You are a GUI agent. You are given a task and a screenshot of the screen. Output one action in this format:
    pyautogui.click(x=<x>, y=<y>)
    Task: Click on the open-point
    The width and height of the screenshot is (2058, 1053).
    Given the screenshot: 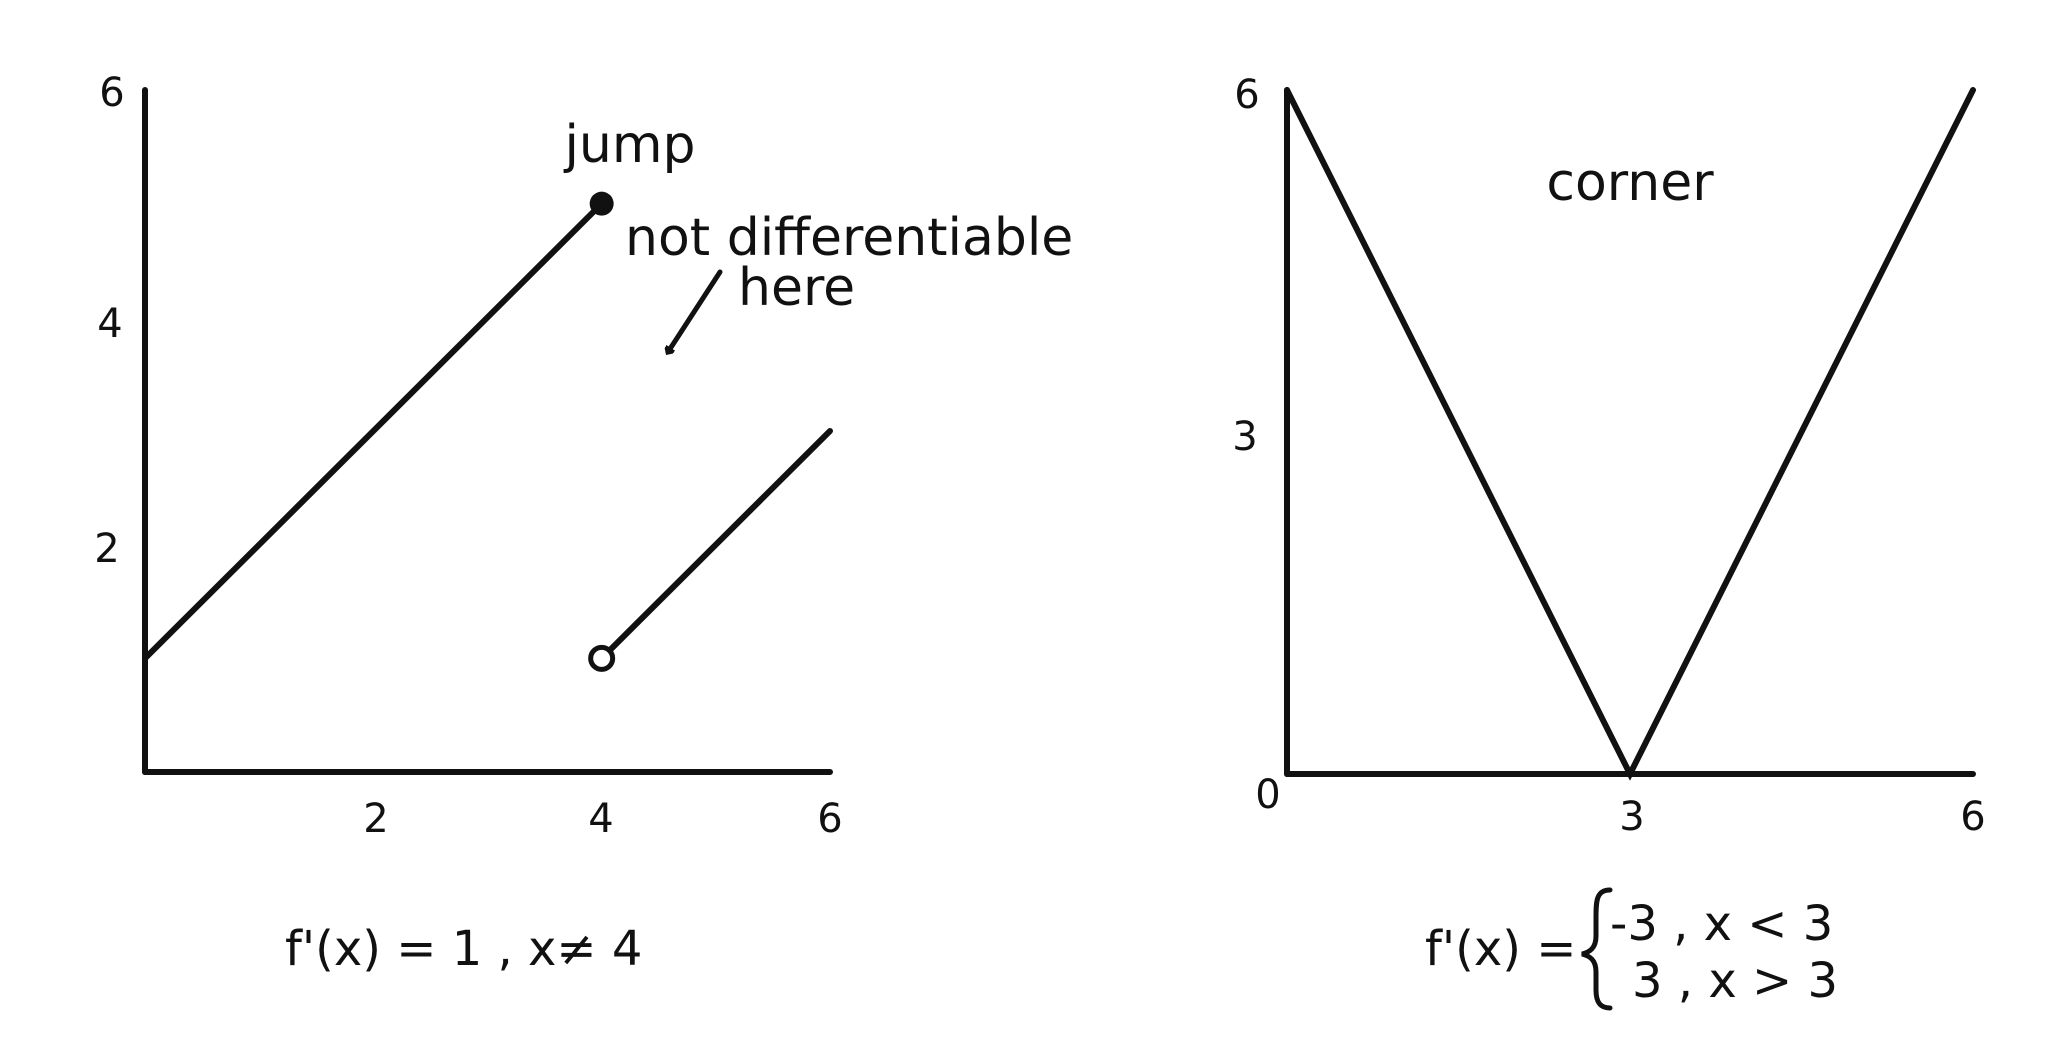 What is the action you would take?
    pyautogui.click(x=602, y=658)
    